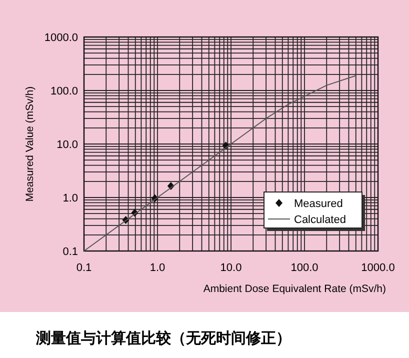 The image size is (409, 358). What do you see at coordinates (70, 198) in the screenshot?
I see `y-tick-label: 1.0` at bounding box center [70, 198].